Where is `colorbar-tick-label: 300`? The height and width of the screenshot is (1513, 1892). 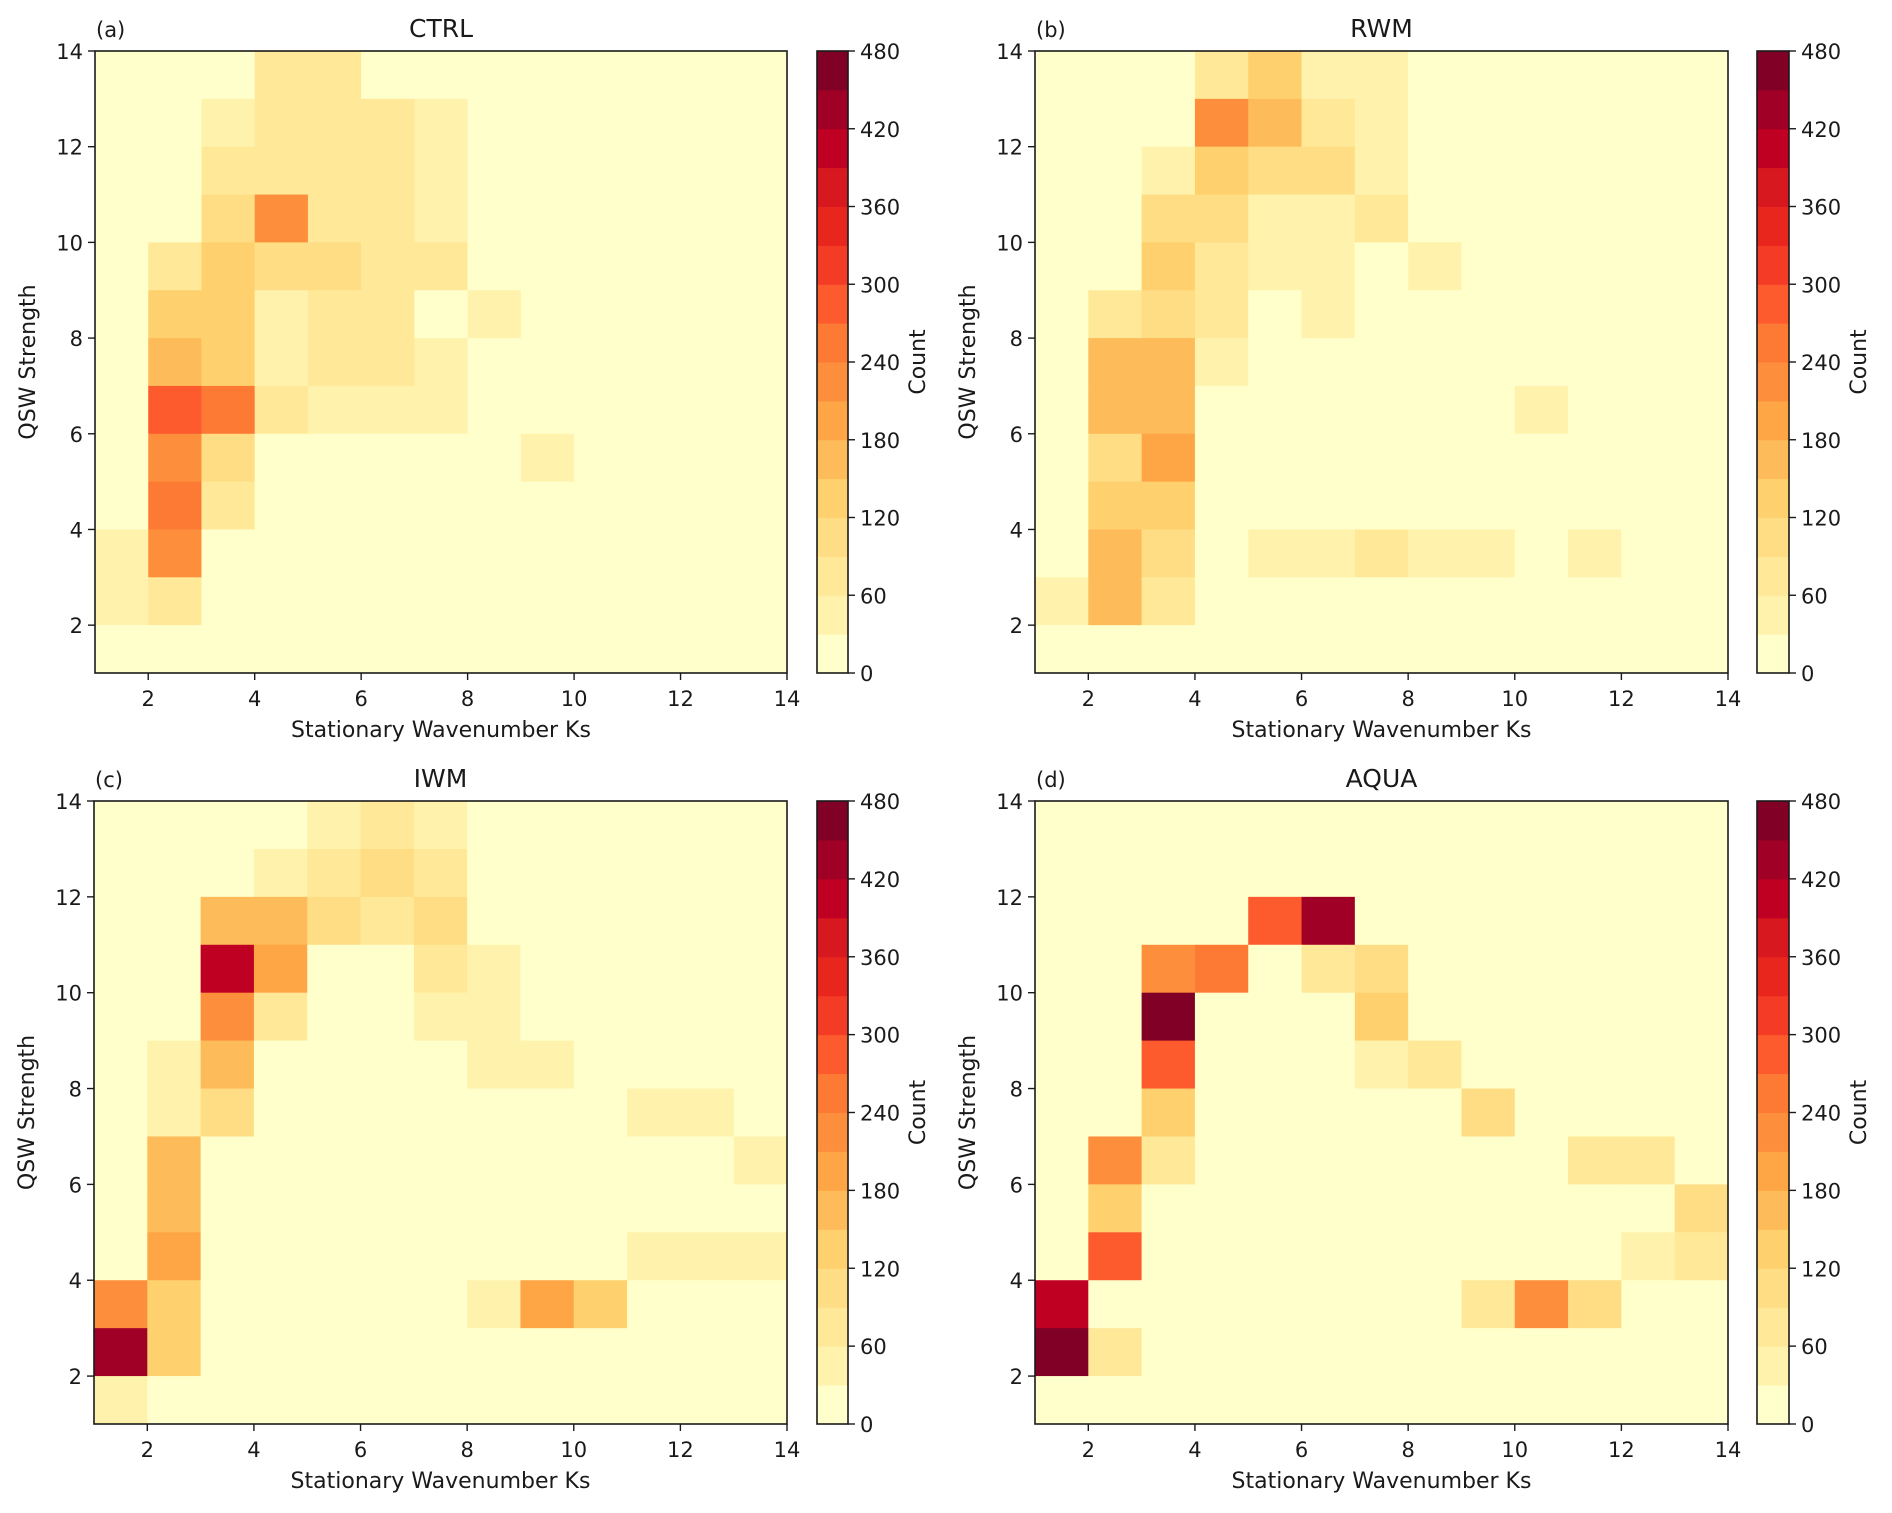 colorbar-tick-label: 300 is located at coordinates (880, 285).